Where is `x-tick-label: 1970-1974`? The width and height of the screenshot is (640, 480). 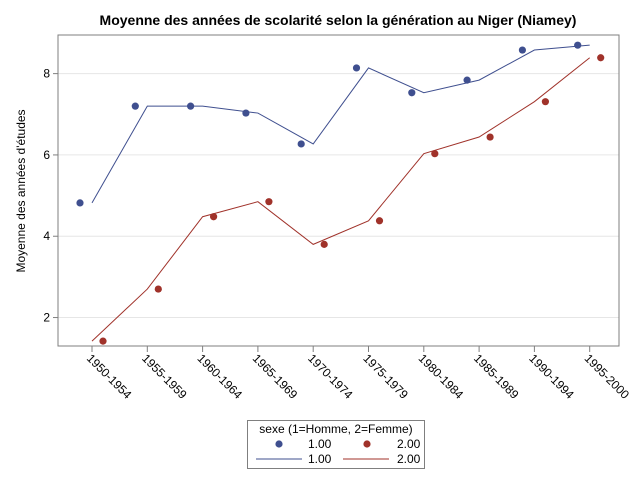 x-tick-label: 1970-1974 is located at coordinates (330, 376).